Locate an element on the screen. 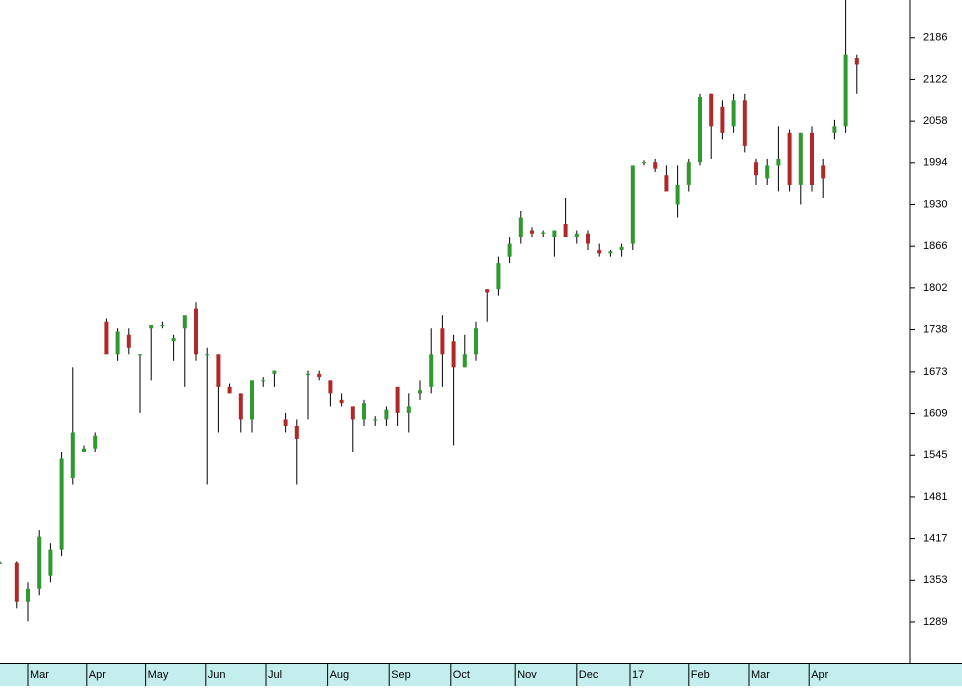 The width and height of the screenshot is (962, 691). y-tick-label: 1289 is located at coordinates (935, 622).